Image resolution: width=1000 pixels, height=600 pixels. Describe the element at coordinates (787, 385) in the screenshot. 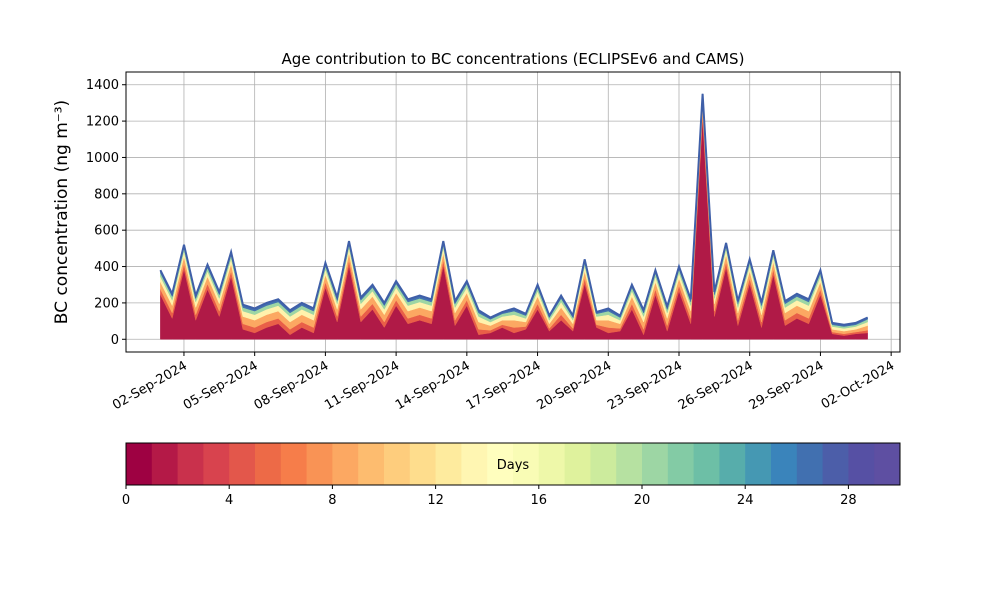

I see `x-tick-label: 29-Sep-2024` at that location.